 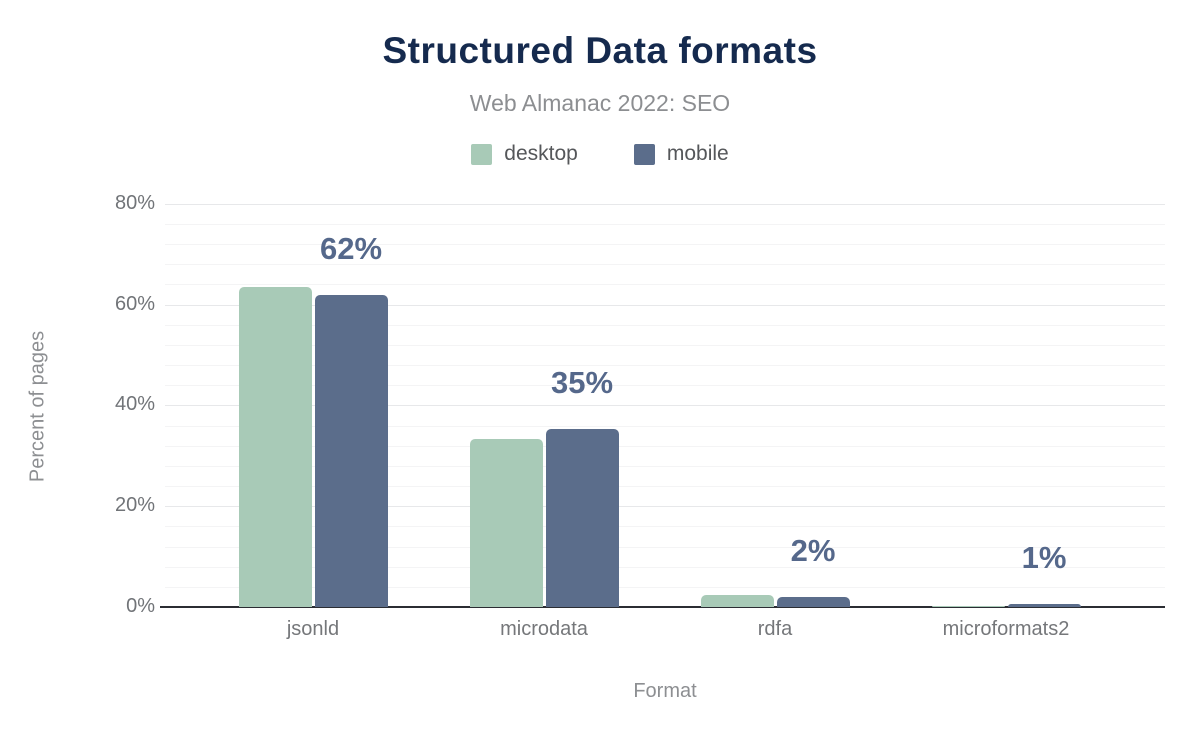 I want to click on y-tick-60%: 60%, so click(x=134, y=303).